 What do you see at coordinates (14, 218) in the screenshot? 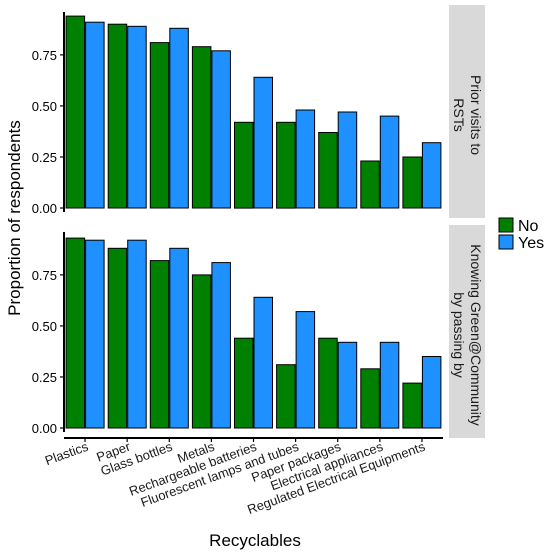
I see `y-axis-title: Proportion of respondents` at bounding box center [14, 218].